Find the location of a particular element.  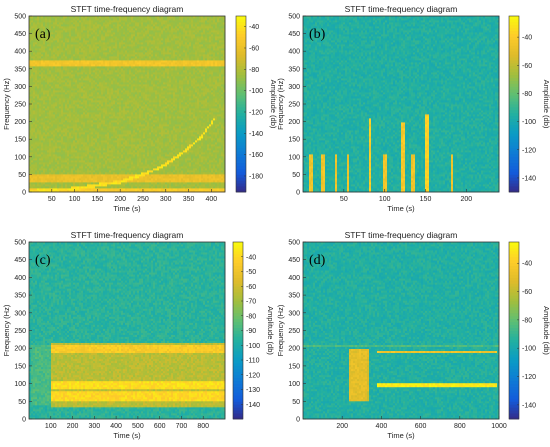

panel-label: (c) is located at coordinates (43, 260).